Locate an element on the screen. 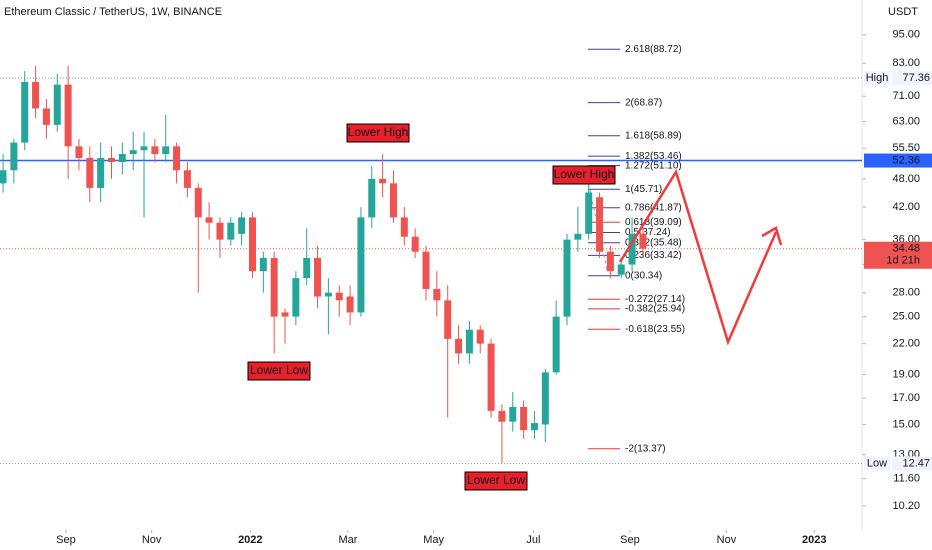 This screenshot has width=932, height=550. resistance-tag is located at coordinates (898, 160).